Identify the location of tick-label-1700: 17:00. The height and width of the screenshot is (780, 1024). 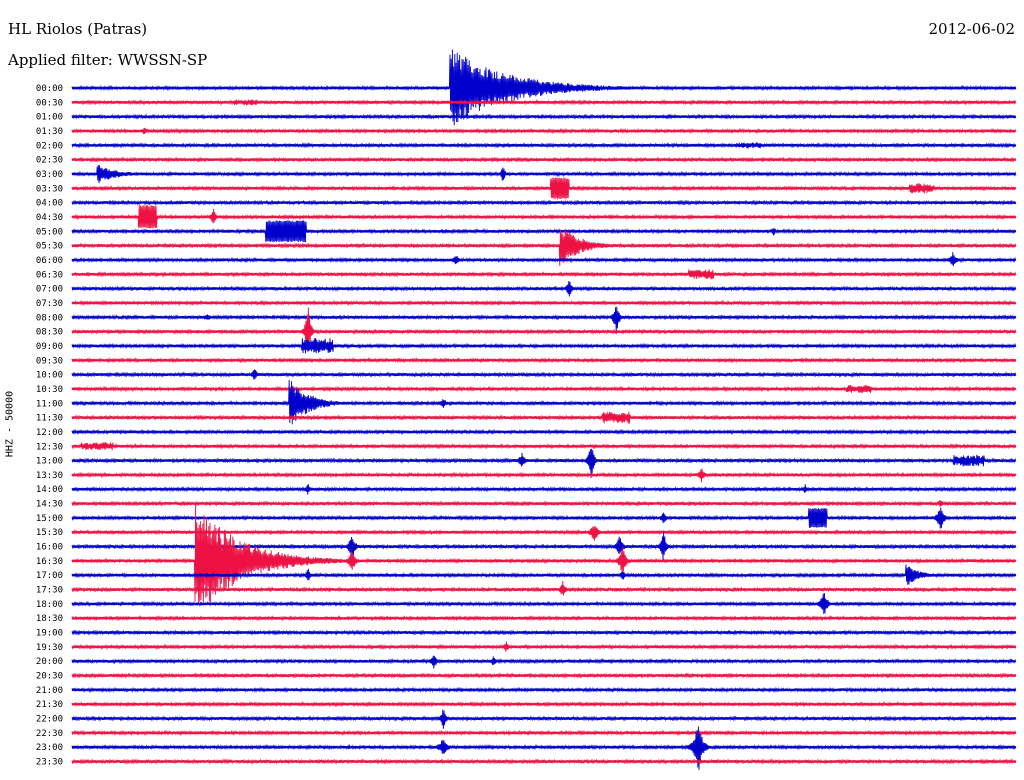
(49, 576).